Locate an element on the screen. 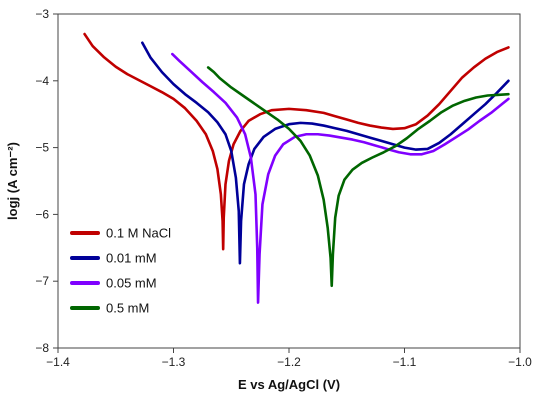 The width and height of the screenshot is (550, 400). legend-label-2: 0.05 mM is located at coordinates (131, 283).